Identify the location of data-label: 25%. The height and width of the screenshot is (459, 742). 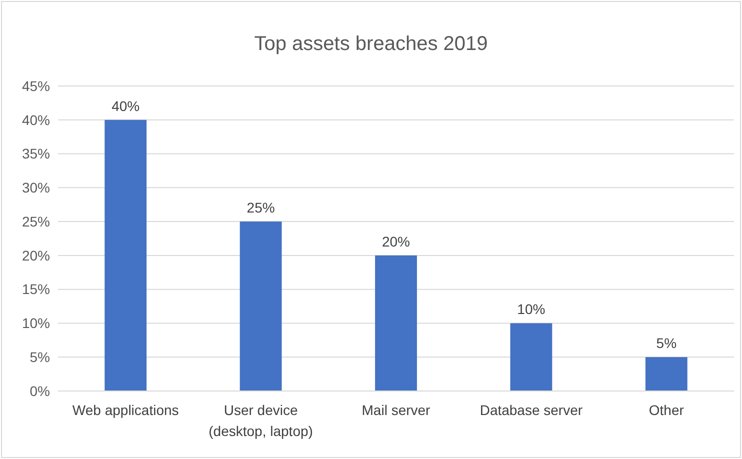
(260, 208).